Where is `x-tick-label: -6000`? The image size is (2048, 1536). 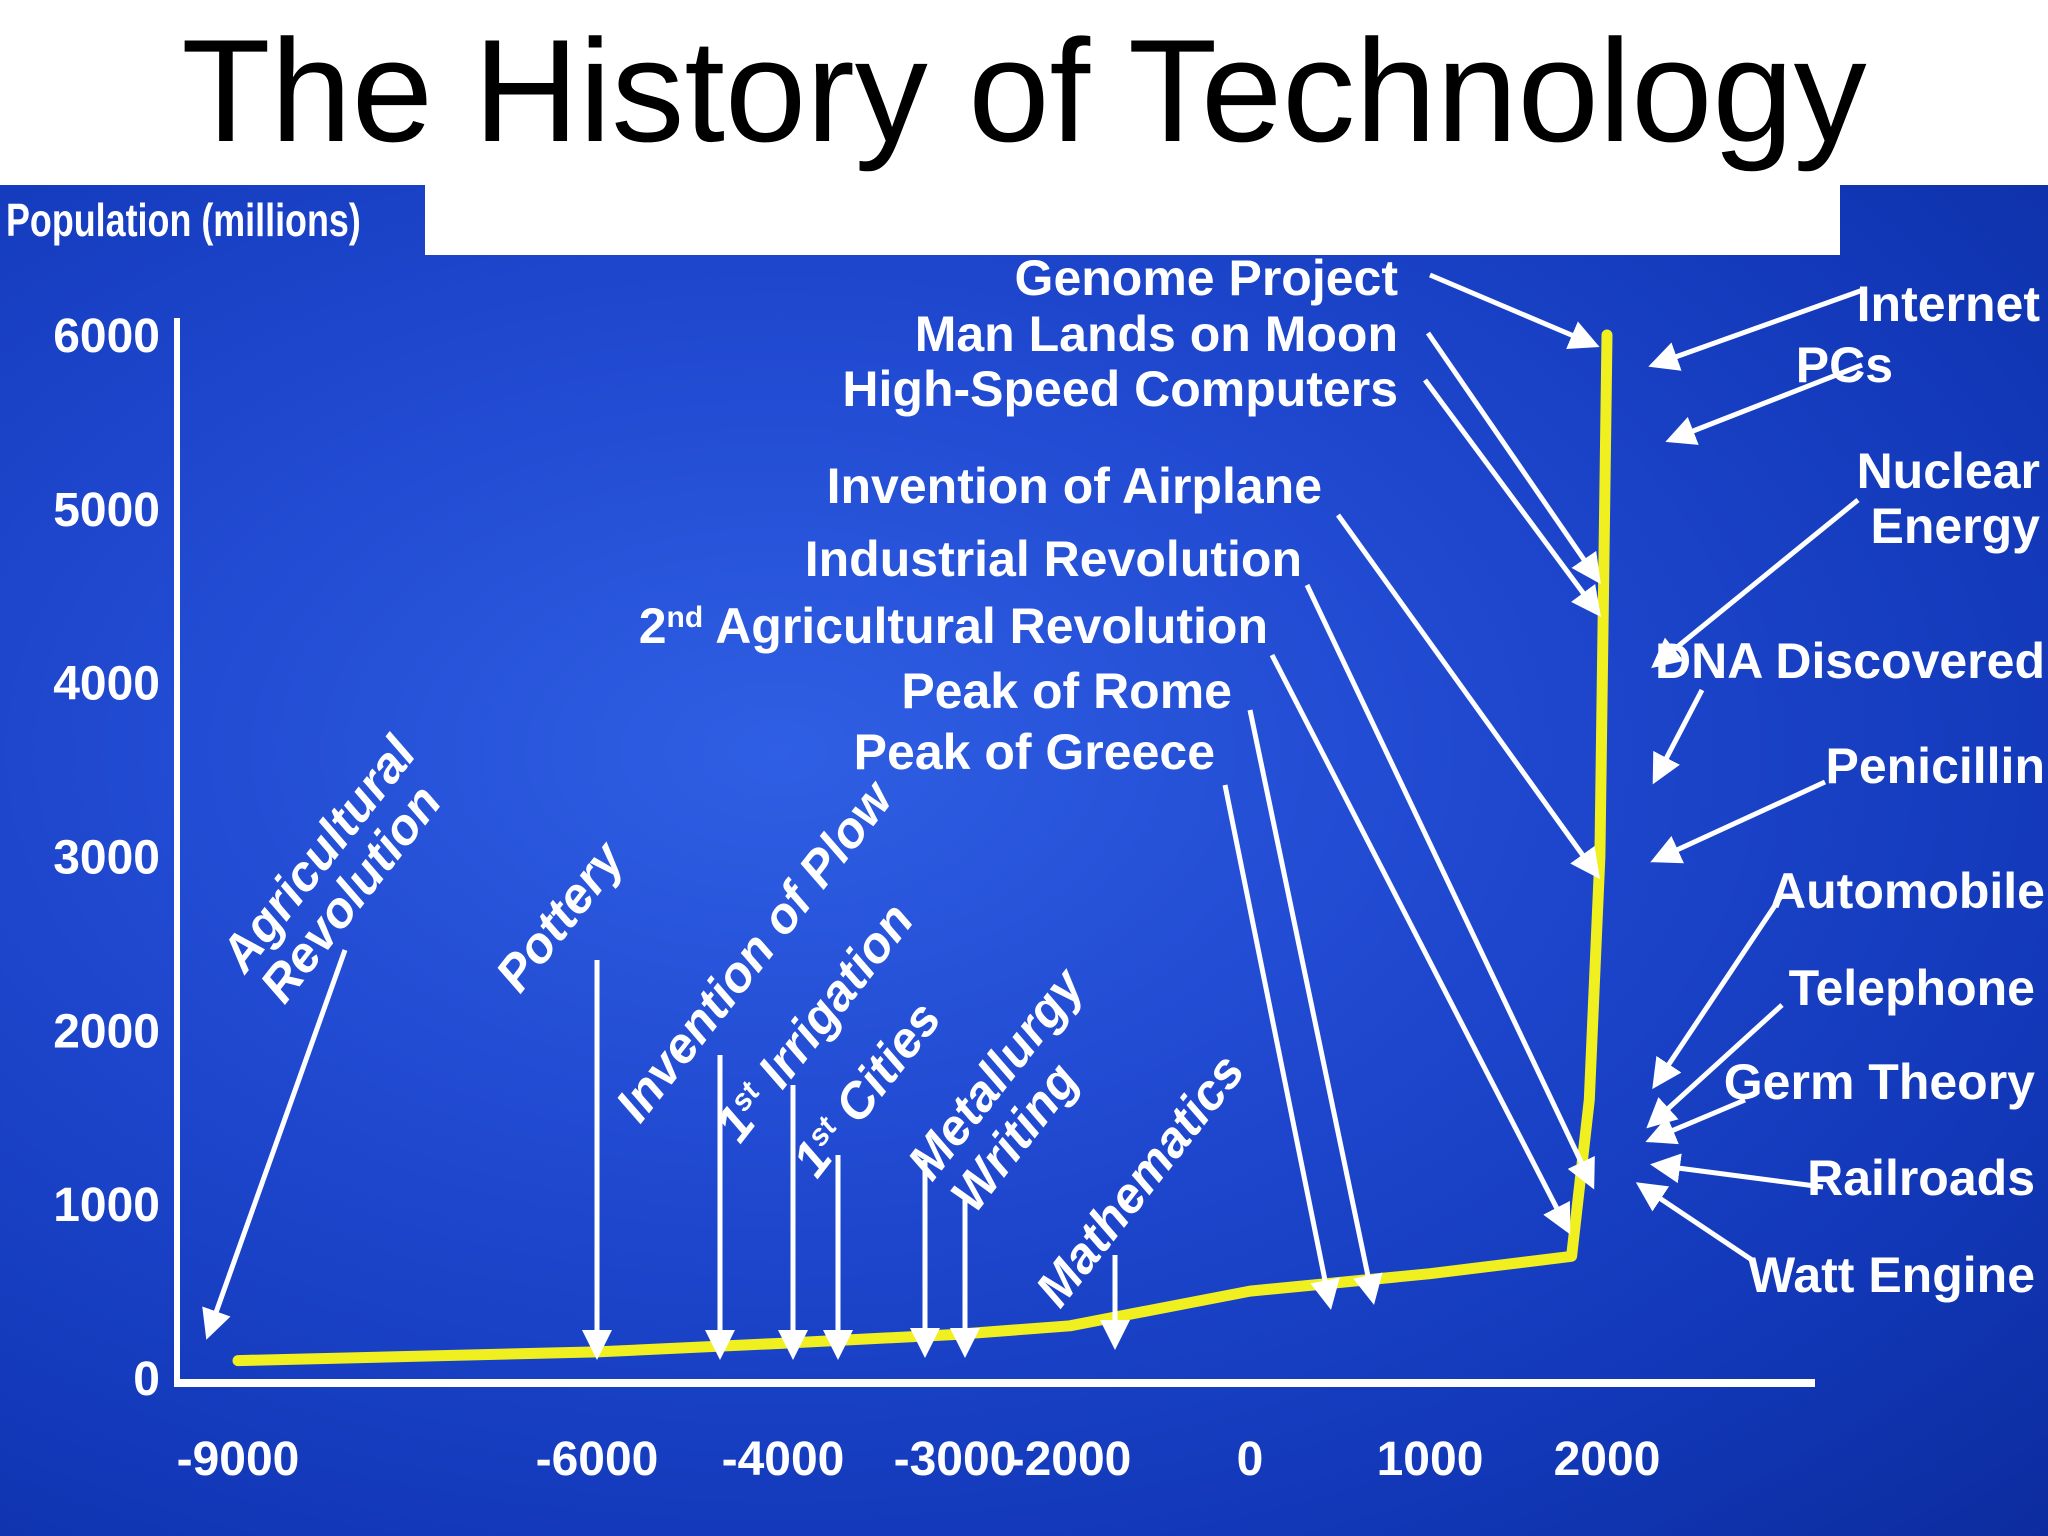
x-tick-label: -6000 is located at coordinates (597, 1459).